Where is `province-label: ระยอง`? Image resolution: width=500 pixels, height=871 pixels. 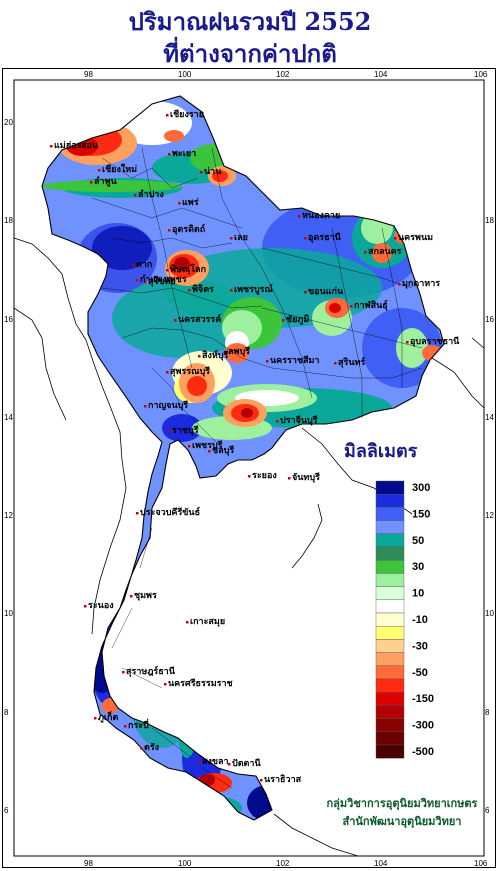 province-label: ระยอง is located at coordinates (264, 476).